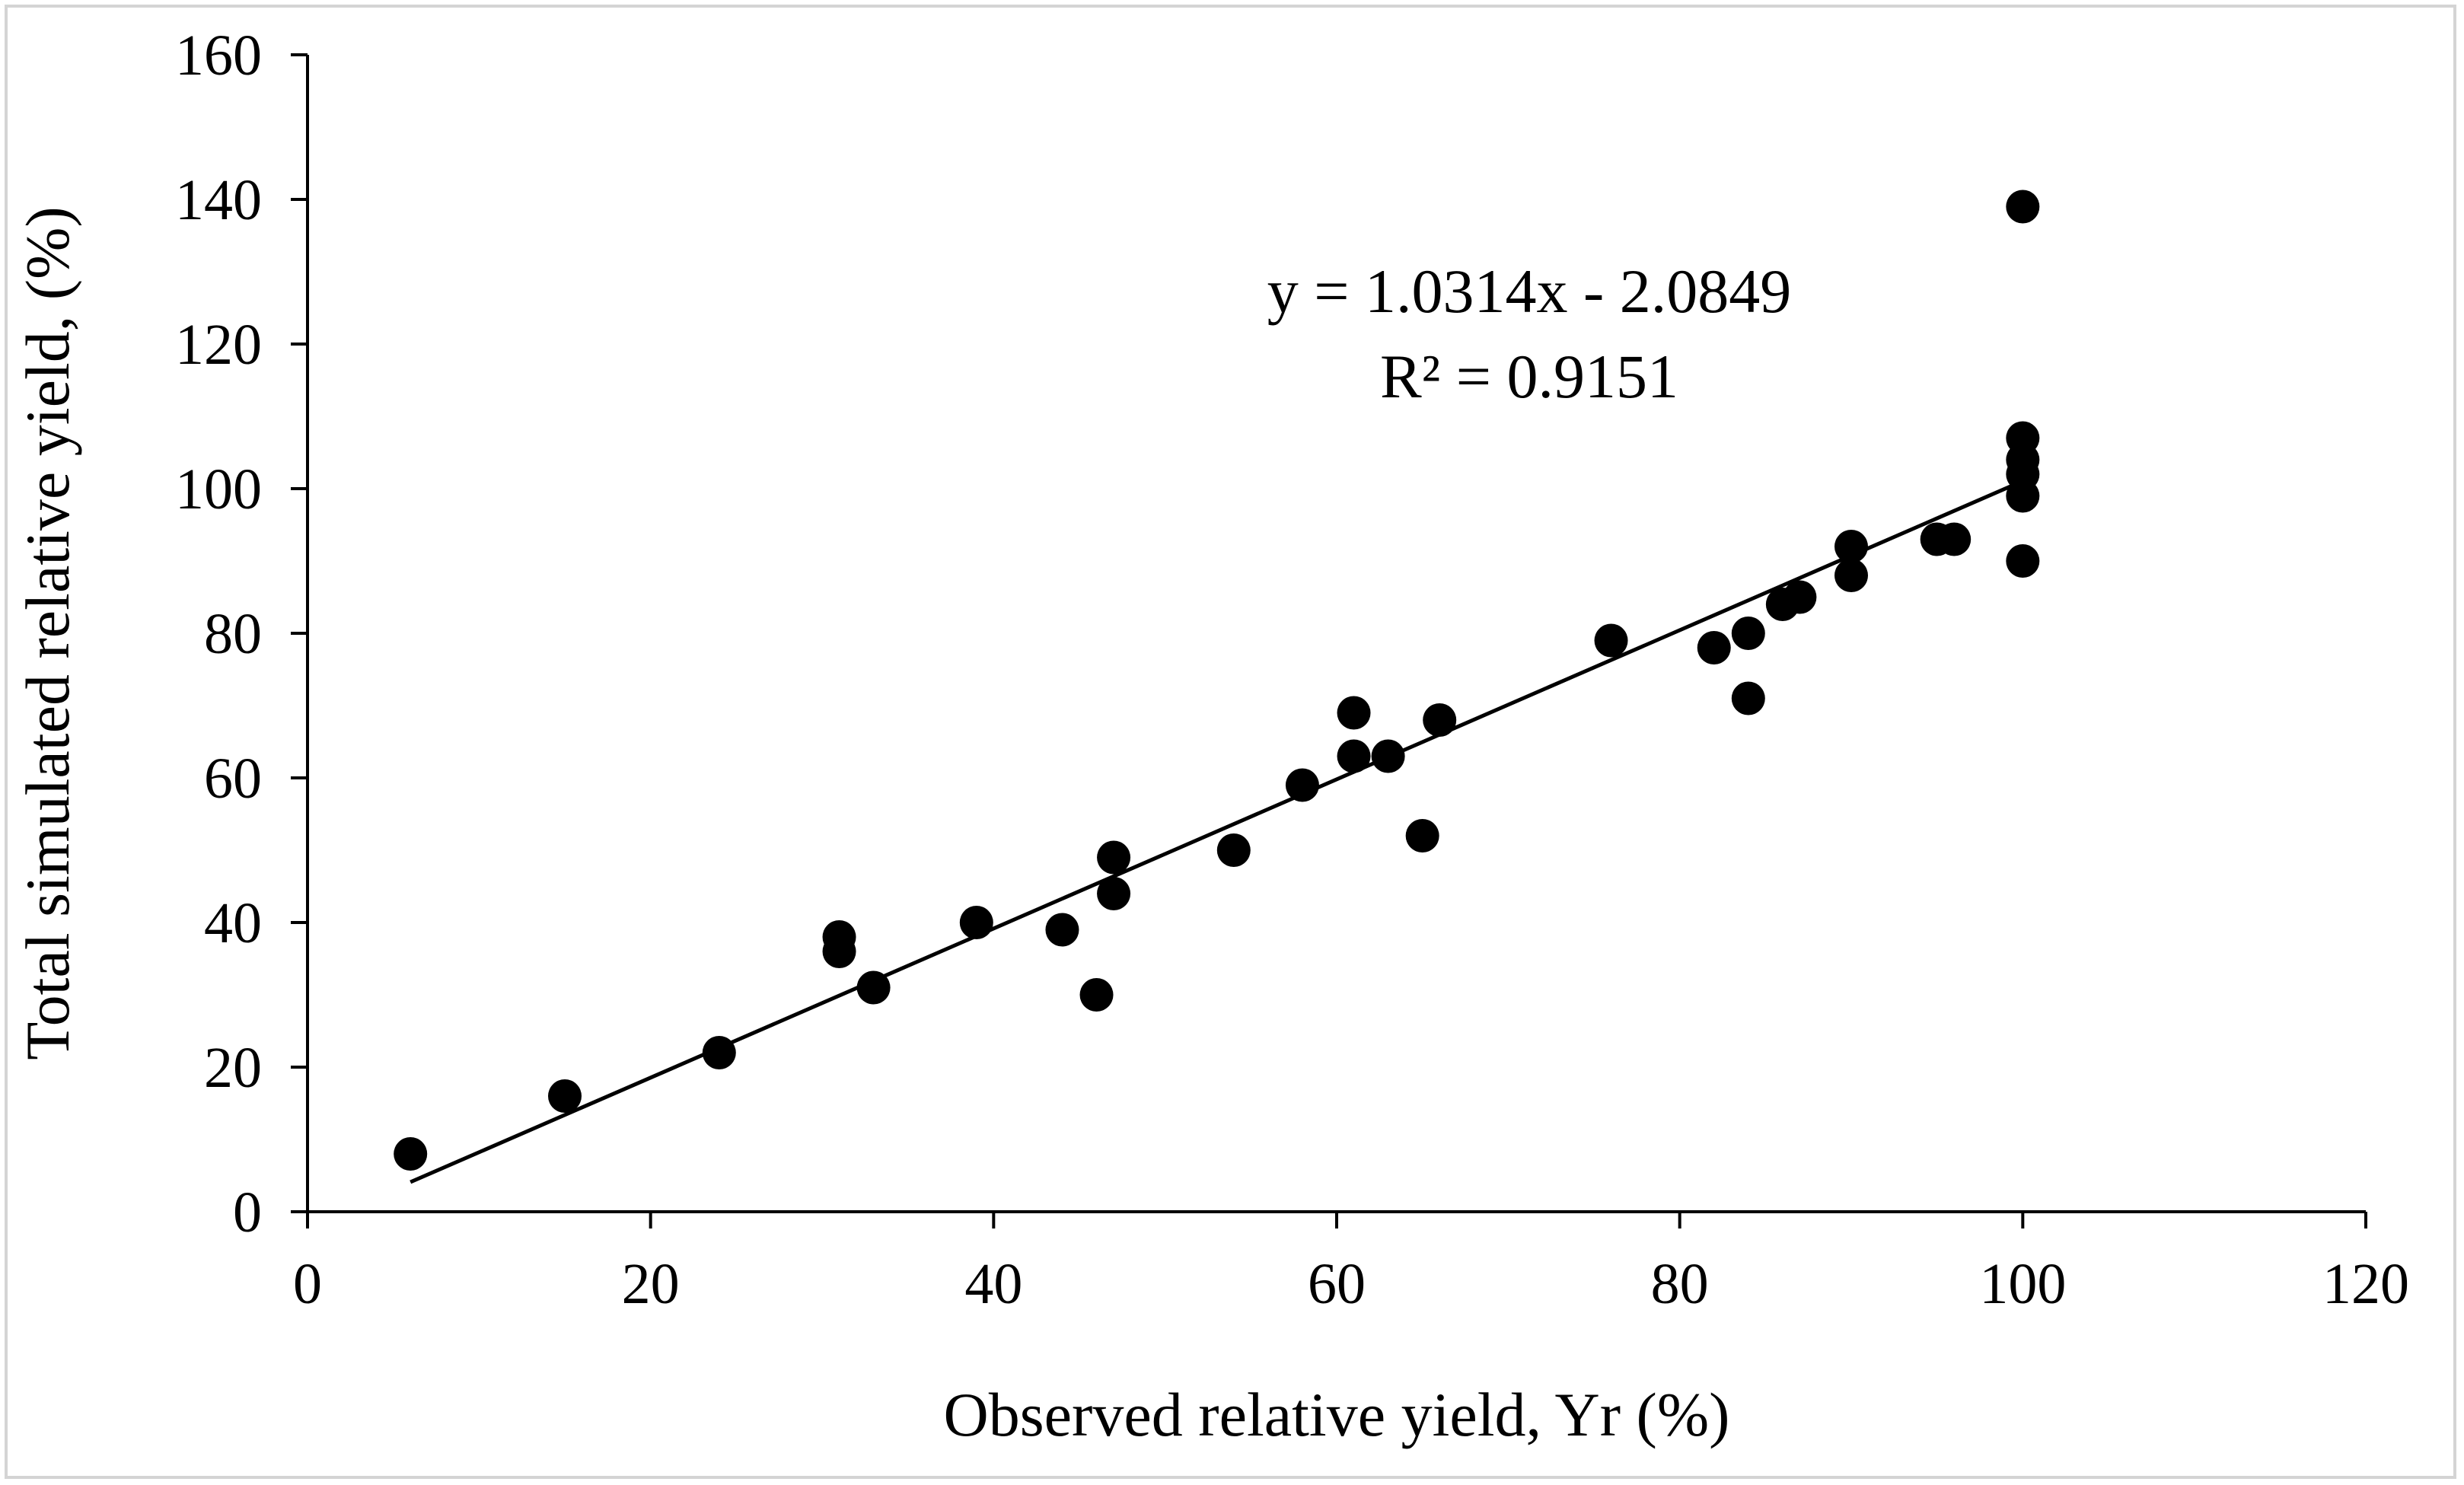 Image resolution: width=2464 pixels, height=1485 pixels. What do you see at coordinates (307, 1284) in the screenshot?
I see `x-tick-label: 0` at bounding box center [307, 1284].